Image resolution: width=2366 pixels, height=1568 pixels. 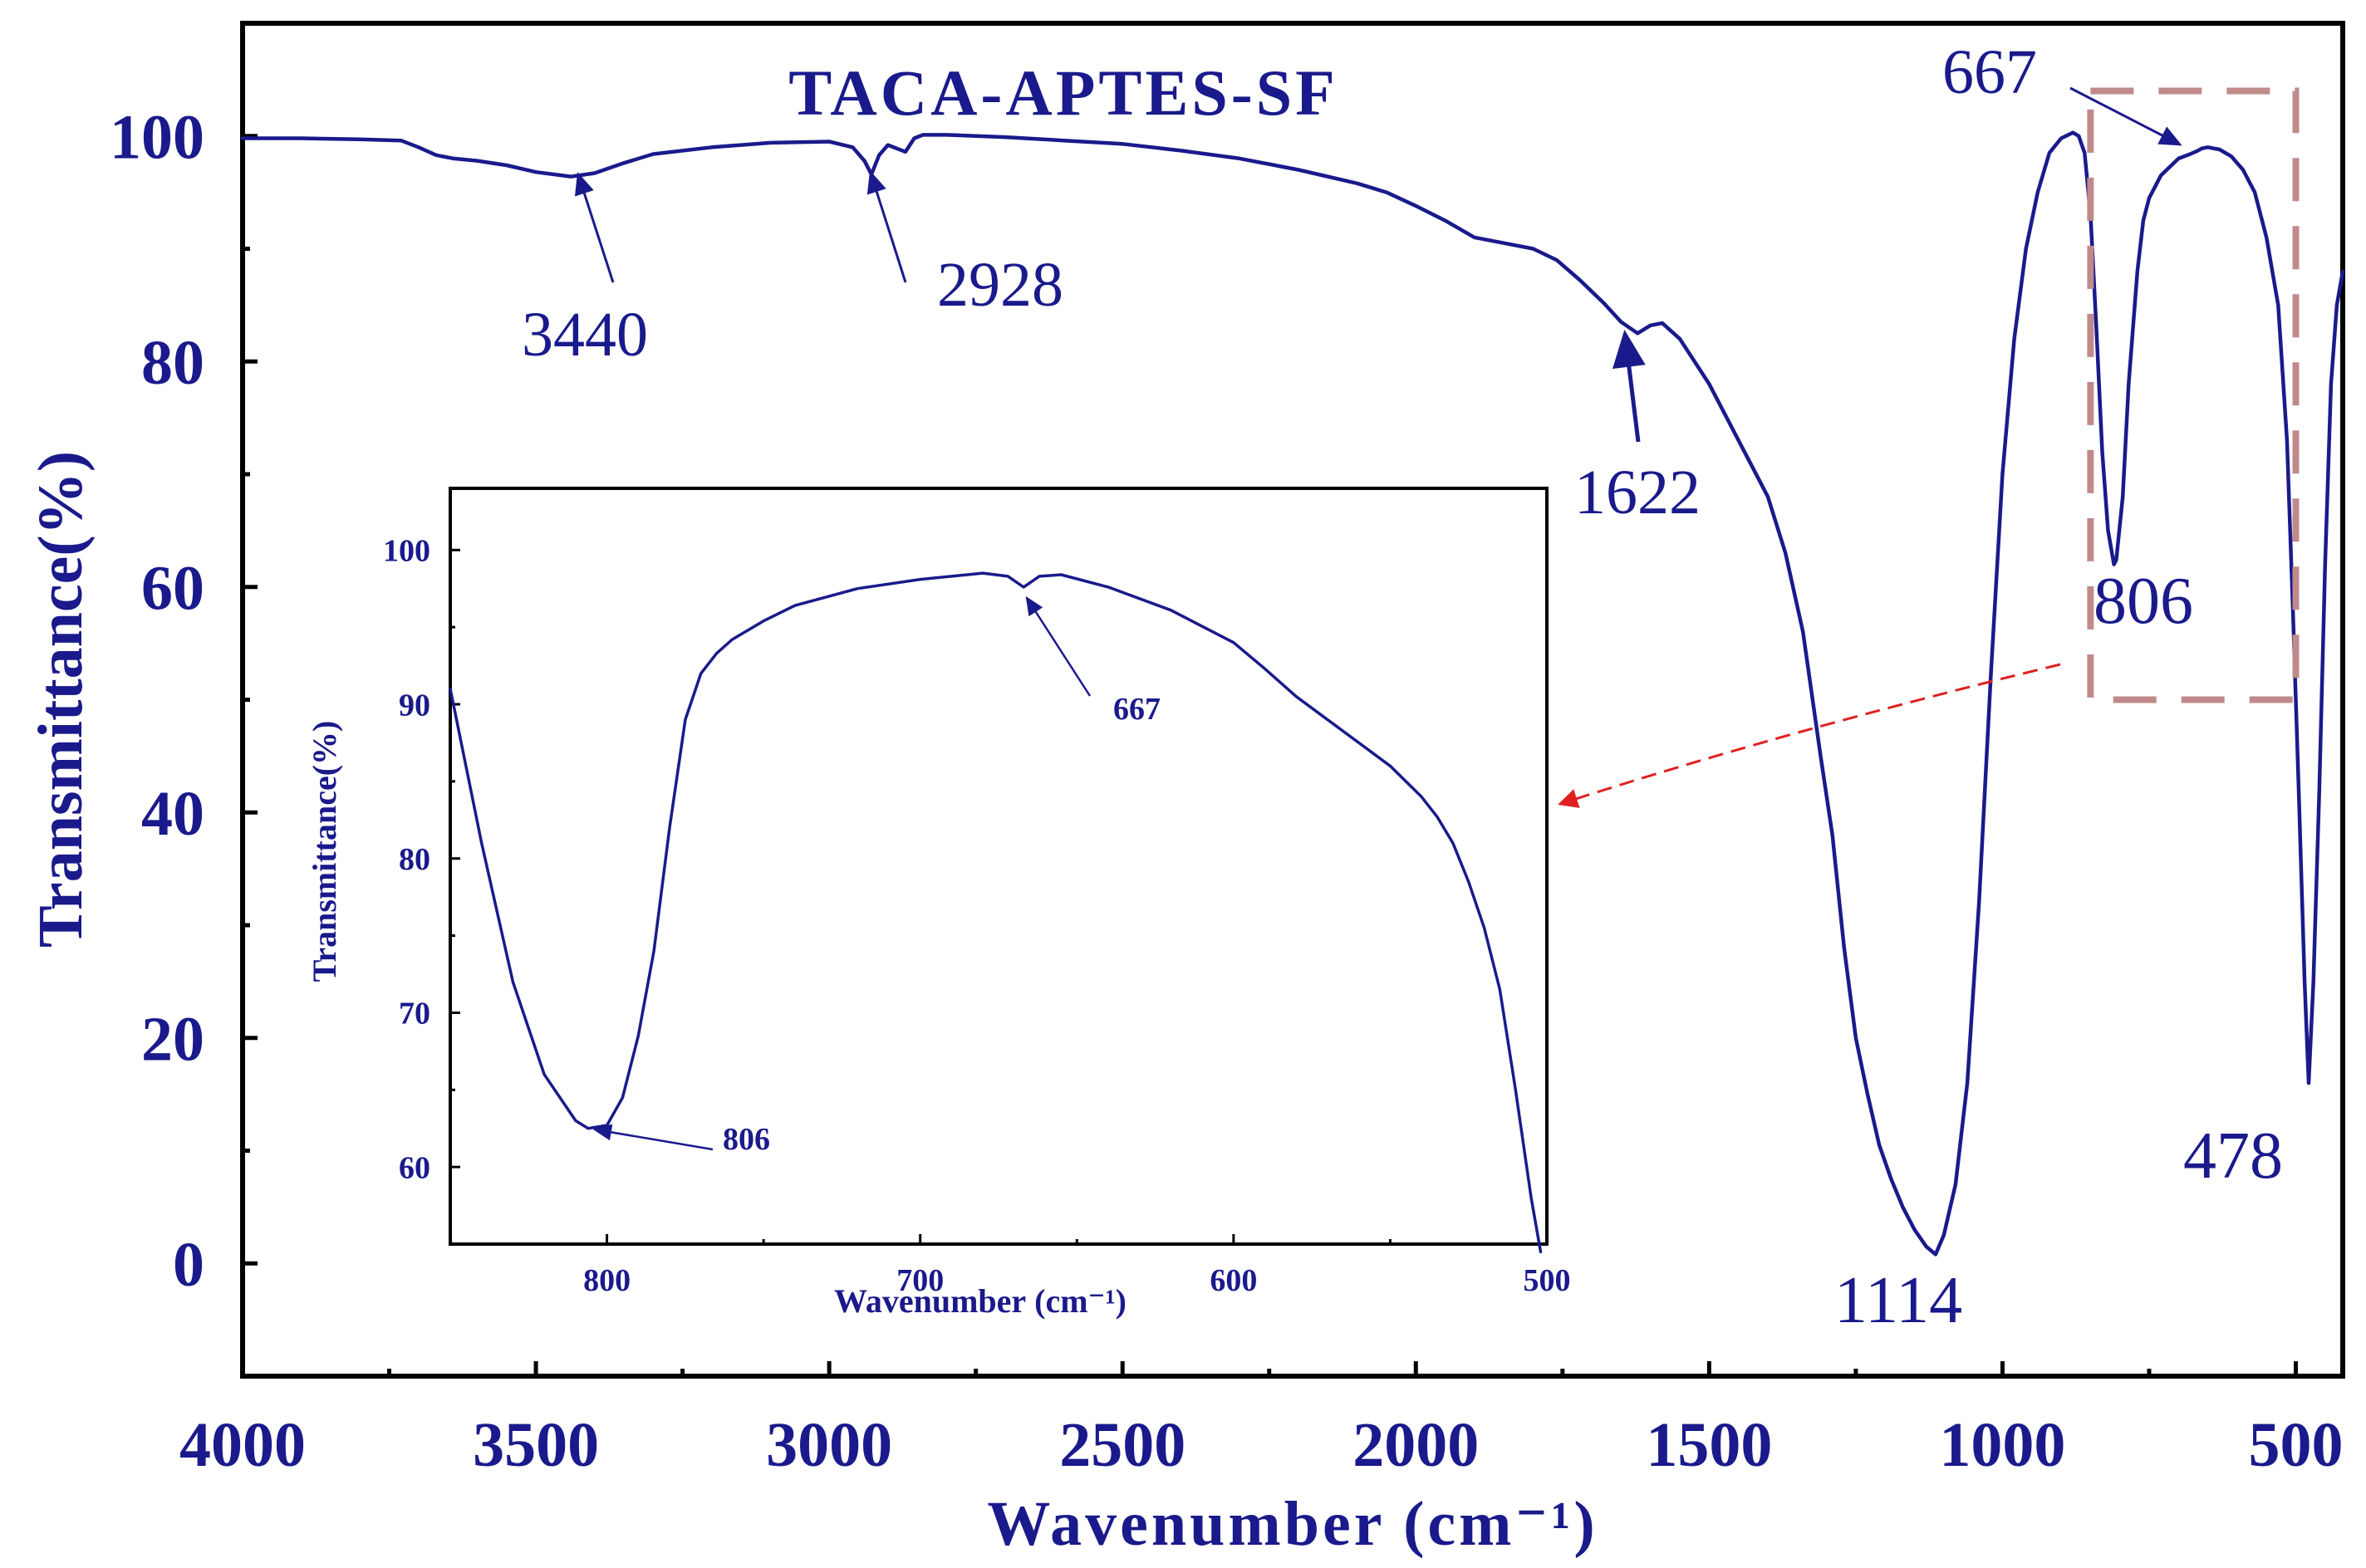 I want to click on peak-1622-arrow, so click(x=1629, y=386).